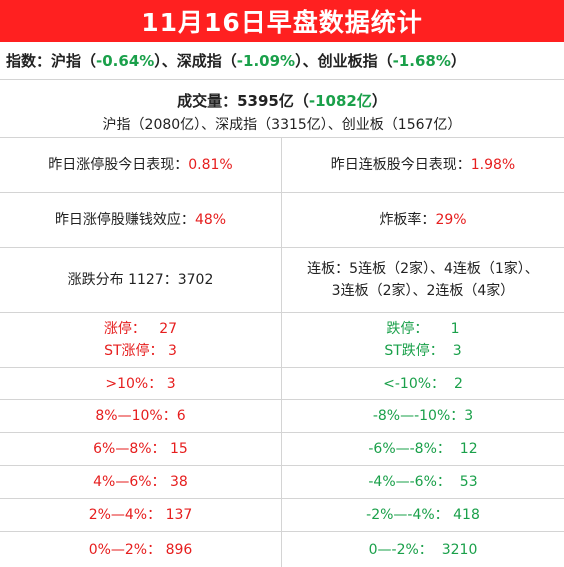 This screenshot has width=564, height=567. Describe the element at coordinates (125, 60) in the screenshot. I see `sh-index-change: -0.64%` at that location.